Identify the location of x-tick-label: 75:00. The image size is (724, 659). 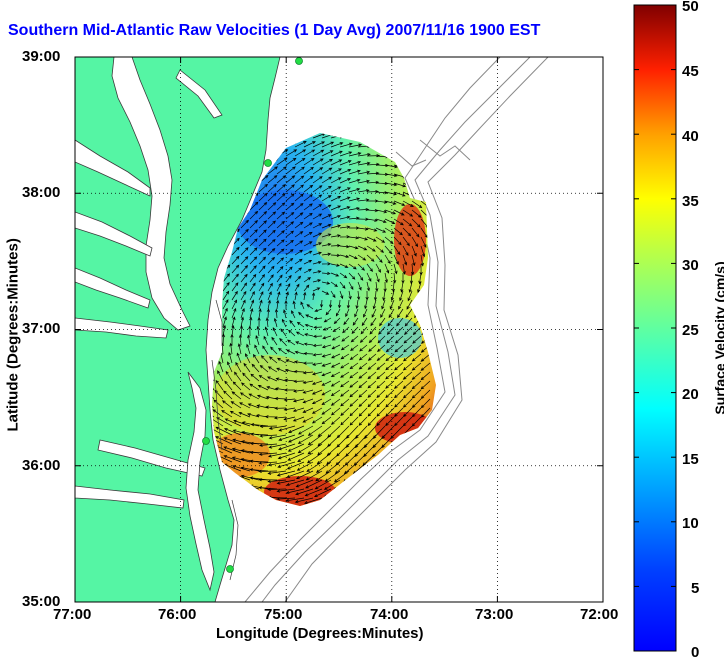
(283, 614).